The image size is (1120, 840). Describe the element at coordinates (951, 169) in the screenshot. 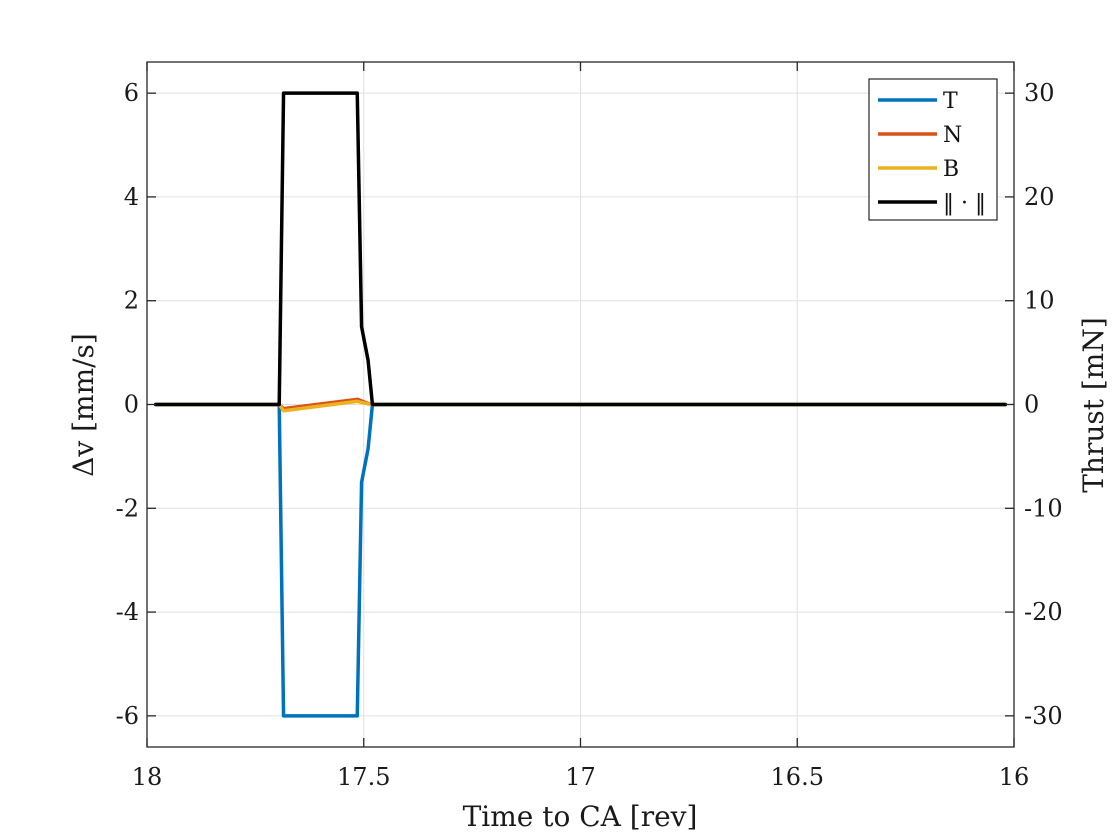

I see `legend-label-2: B` at that location.